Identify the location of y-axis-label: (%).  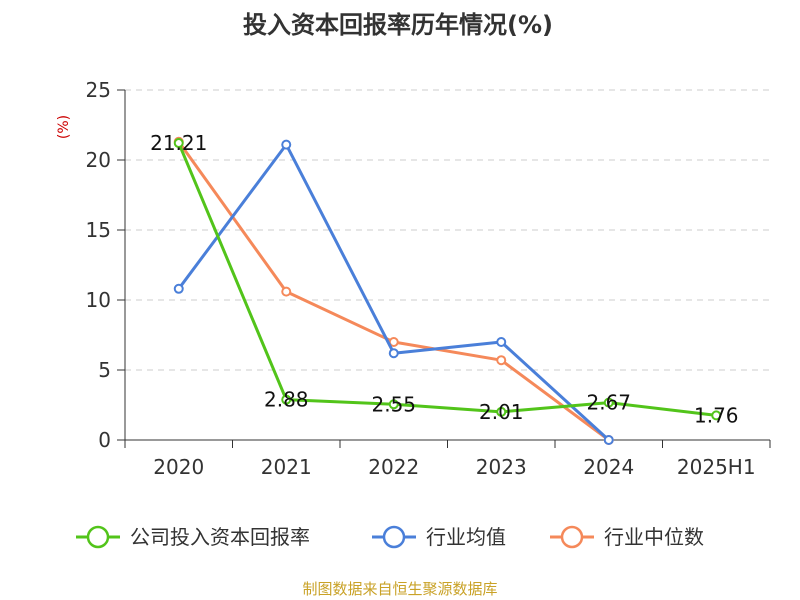
(64, 127).